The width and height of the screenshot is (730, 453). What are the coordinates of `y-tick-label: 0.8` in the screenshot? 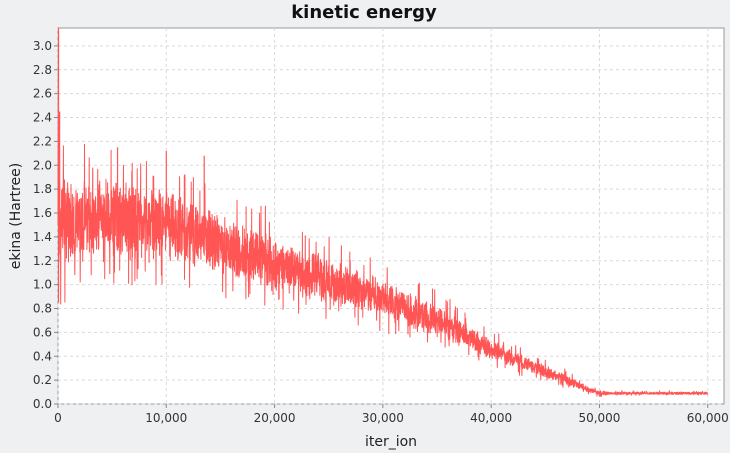 It's located at (42, 309).